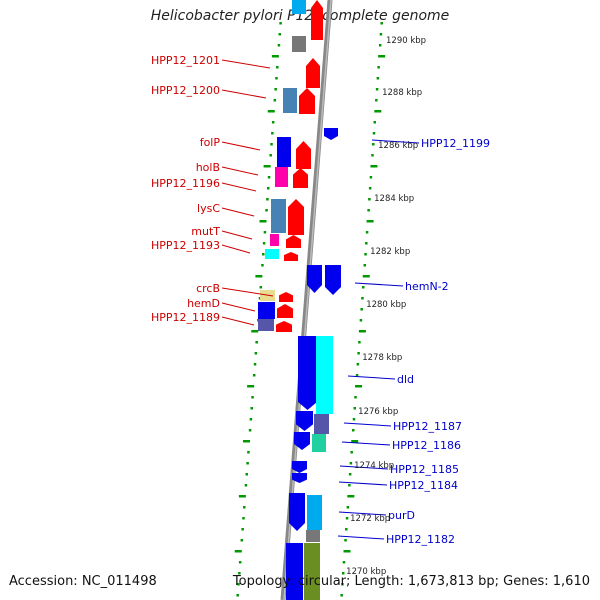 The width and height of the screenshot is (600, 600). I want to click on scale-label: 1278 kbp, so click(382, 358).